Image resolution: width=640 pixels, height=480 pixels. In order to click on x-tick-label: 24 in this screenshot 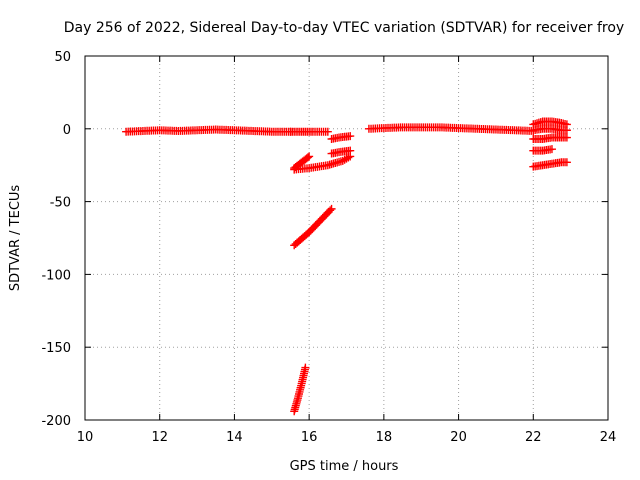, I will do `click(608, 437)`.